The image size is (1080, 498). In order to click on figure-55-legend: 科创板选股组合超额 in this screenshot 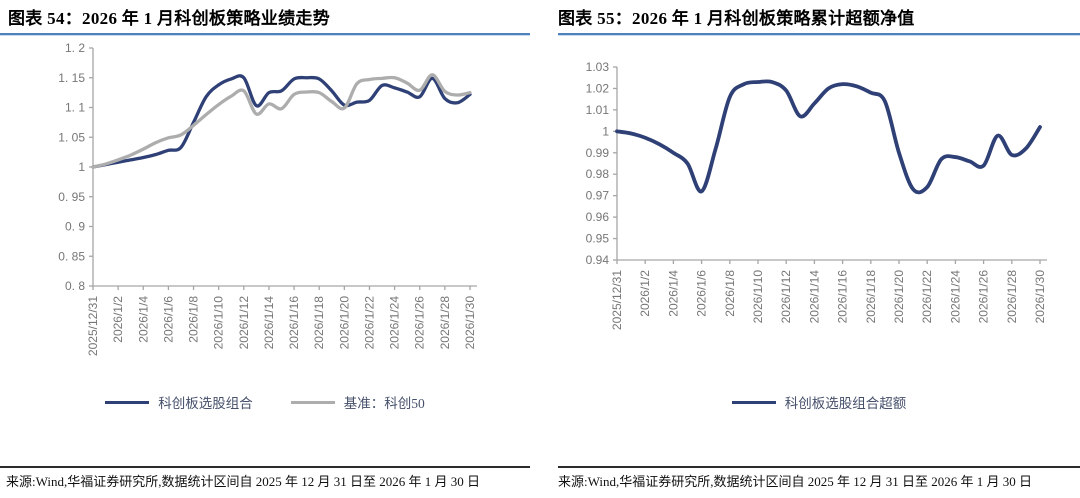, I will do `click(819, 402)`.